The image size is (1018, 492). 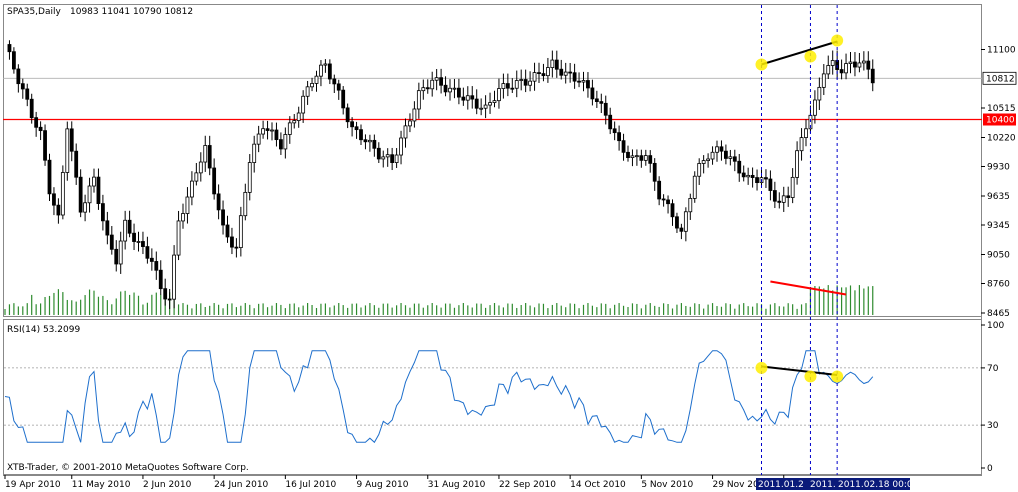 What do you see at coordinates (742, 485) in the screenshot?
I see `time-tick-label: 29 Nov 2010` at bounding box center [742, 485].